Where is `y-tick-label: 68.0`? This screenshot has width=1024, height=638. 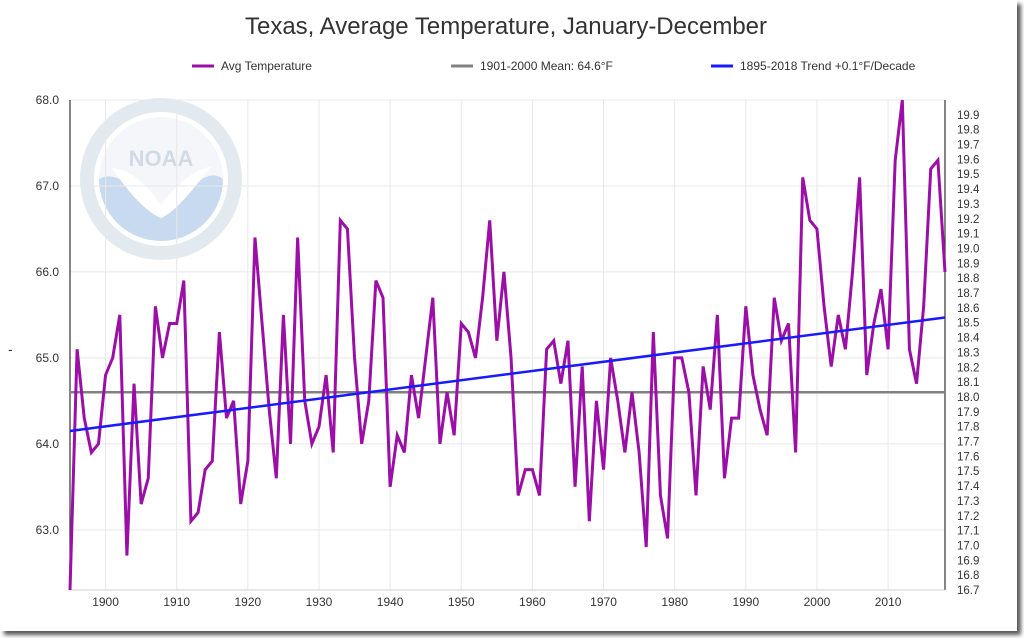
y-tick-label: 68.0 is located at coordinates (48, 100).